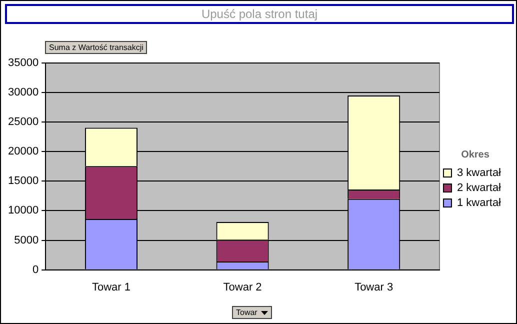 This screenshot has width=517, height=324. Describe the element at coordinates (23, 92) in the screenshot. I see `y-tick-label: 30000` at that location.